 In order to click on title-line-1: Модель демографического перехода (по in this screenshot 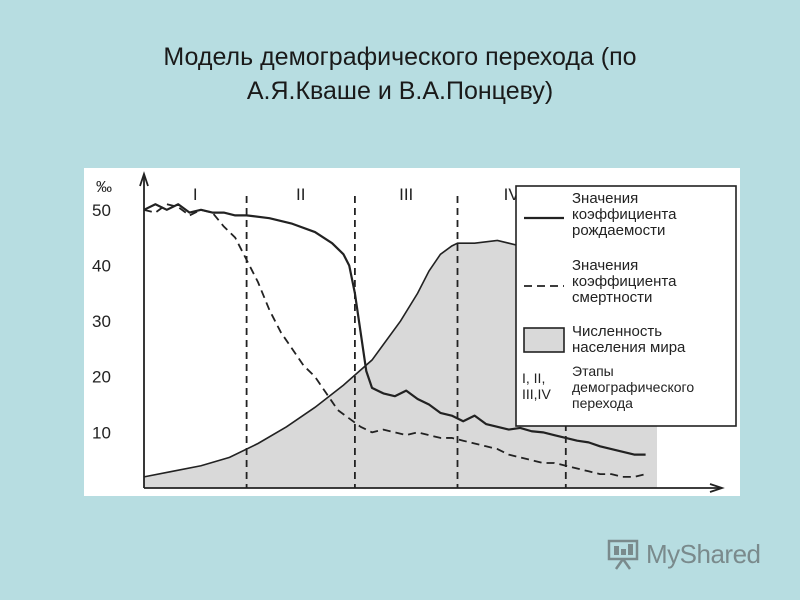, I will do `click(400, 57)`.